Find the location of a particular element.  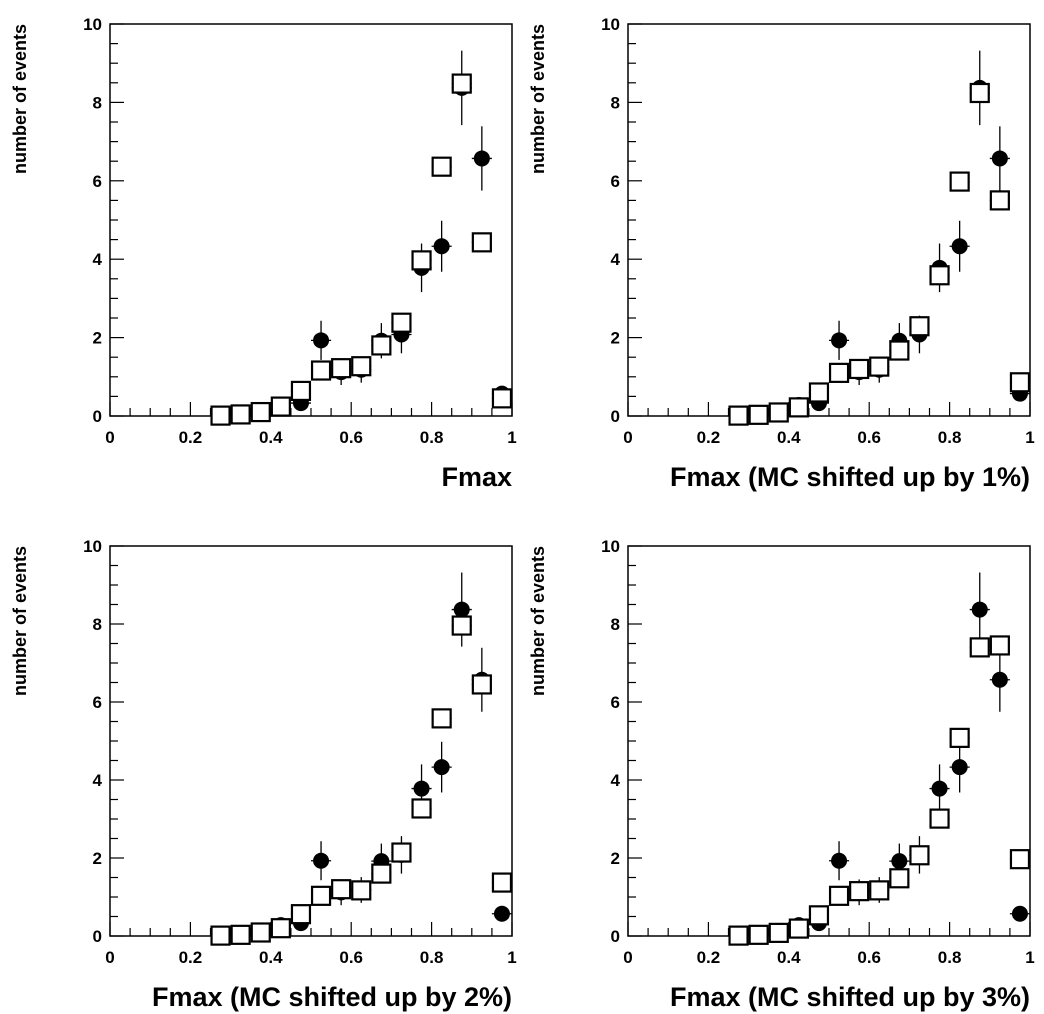

x-axis-label: Fmax (MC shifted up by 2%) is located at coordinates (332, 997).